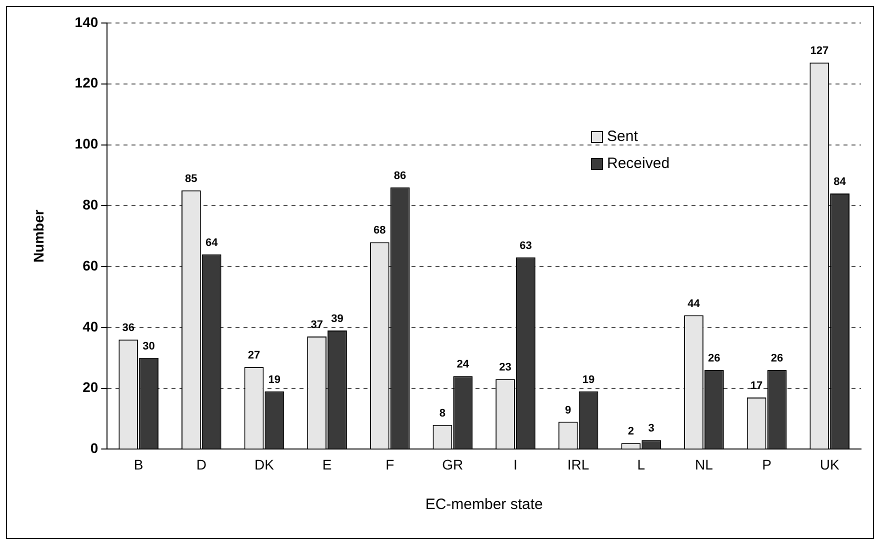  What do you see at coordinates (484, 505) in the screenshot?
I see `x-axis-title: EC-member state` at bounding box center [484, 505].